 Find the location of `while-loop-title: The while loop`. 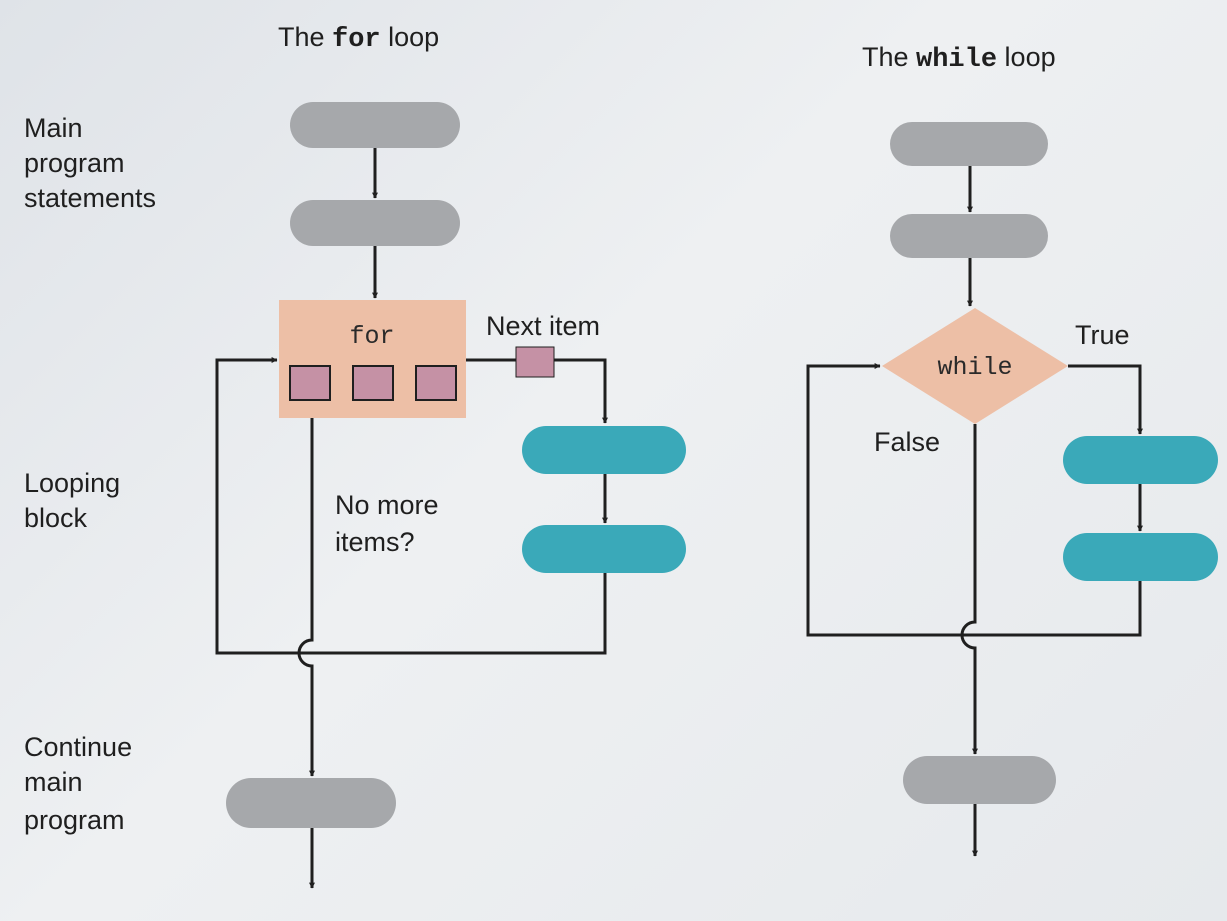

while-loop-title: The while loop is located at coordinates (959, 58).